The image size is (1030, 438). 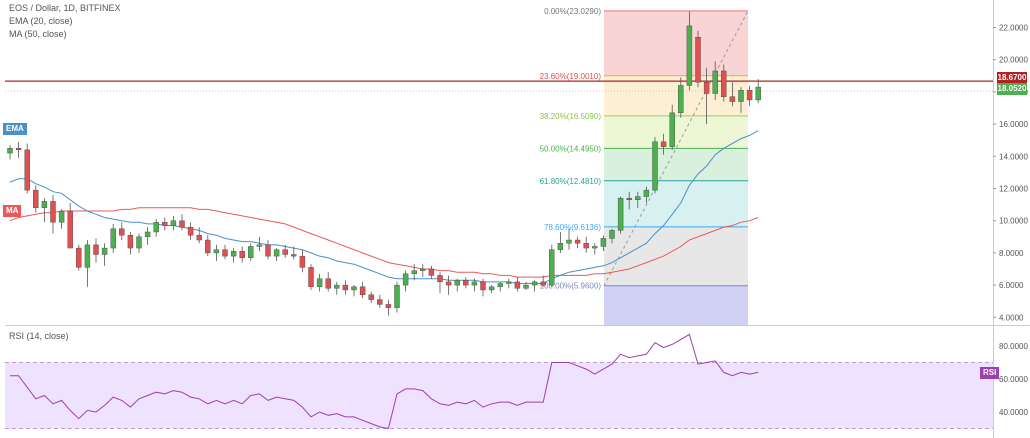 I want to click on price-tick-label: 6.0000, so click(x=1011, y=285).